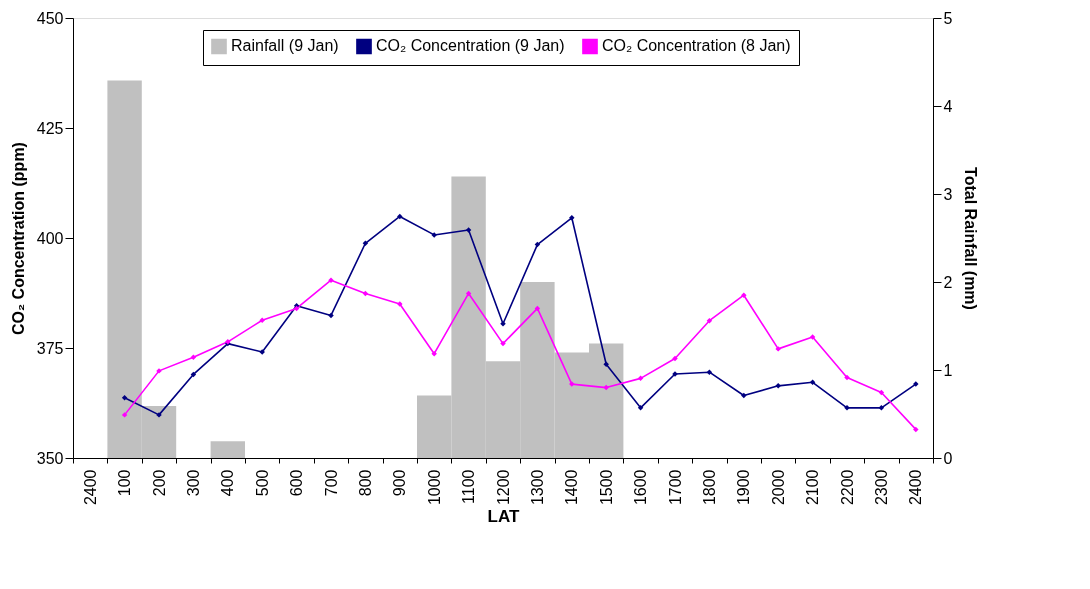  I want to click on x-tick-label: 800, so click(365, 483).